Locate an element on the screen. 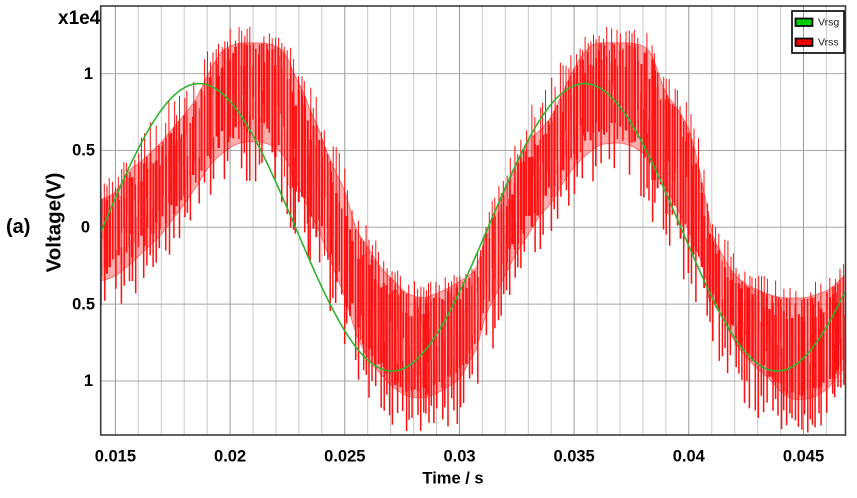 This screenshot has height=498, width=857. svg-text: 0.045 is located at coordinates (803, 457).